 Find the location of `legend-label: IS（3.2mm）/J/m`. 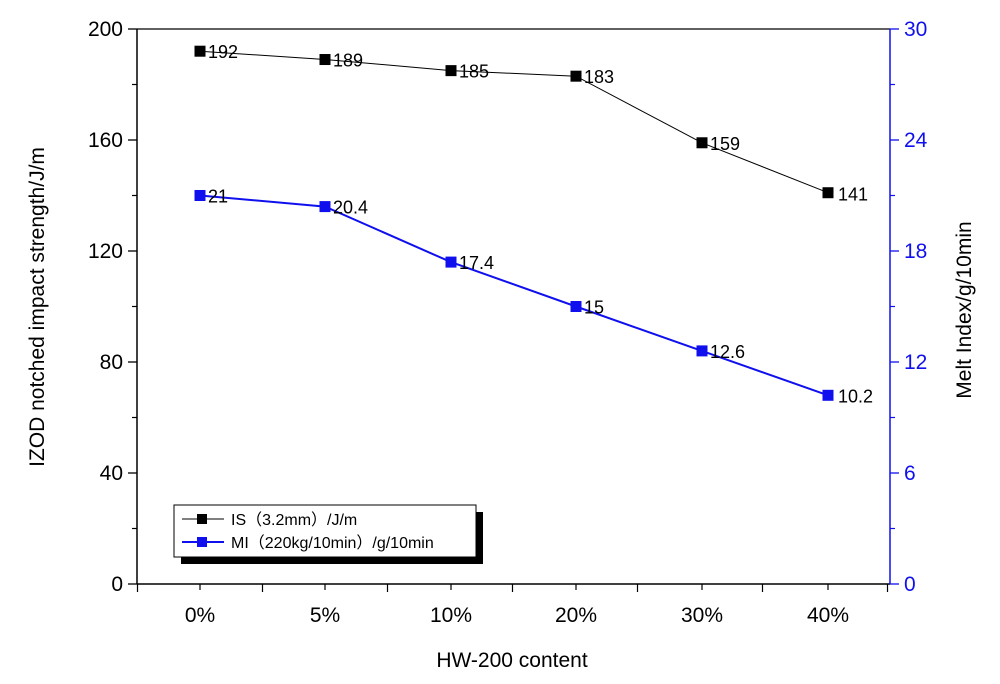

legend-label: IS（3.2mm）/J/m is located at coordinates (294, 520).